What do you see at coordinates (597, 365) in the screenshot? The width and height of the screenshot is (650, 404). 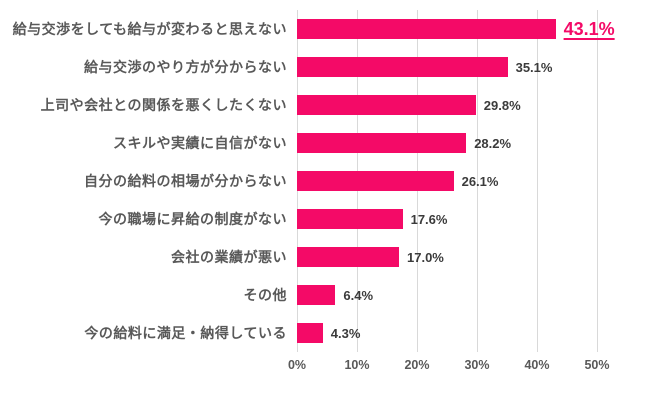 I see `x-tick-label: 50%` at bounding box center [597, 365].